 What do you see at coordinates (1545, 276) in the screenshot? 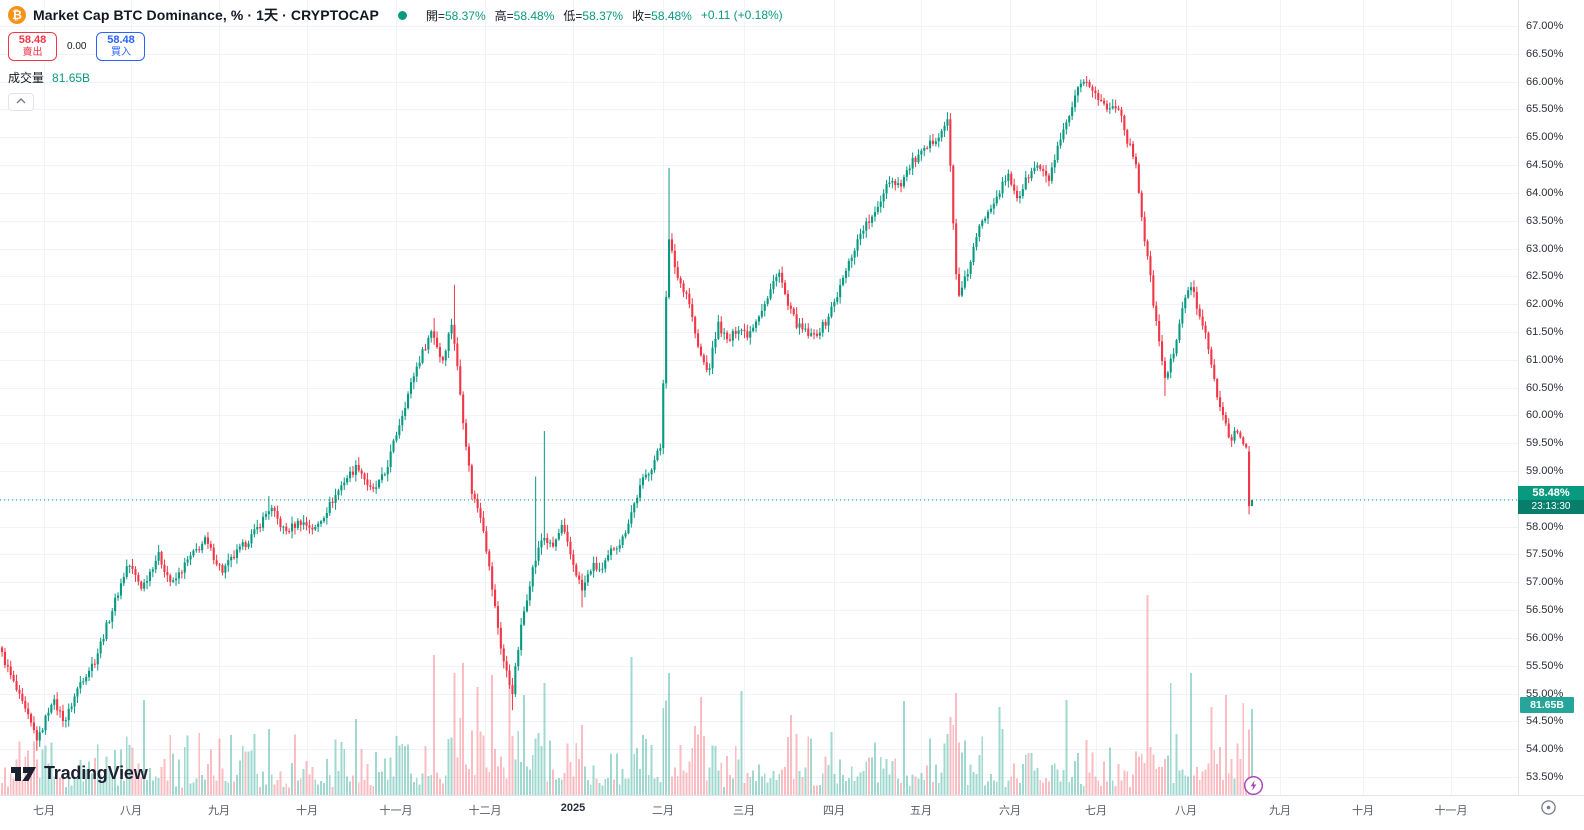
I see `price-axis-label: 62.50%` at bounding box center [1545, 276].